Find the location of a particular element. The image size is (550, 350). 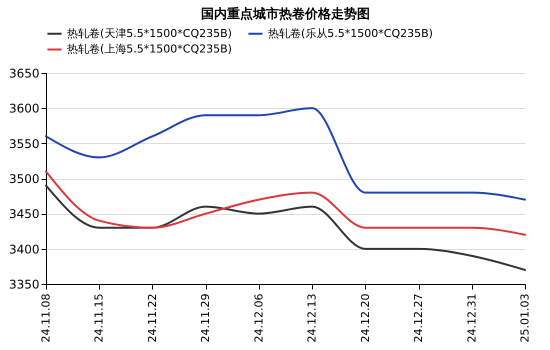

y-tick-label: 3600 is located at coordinates (24, 109).